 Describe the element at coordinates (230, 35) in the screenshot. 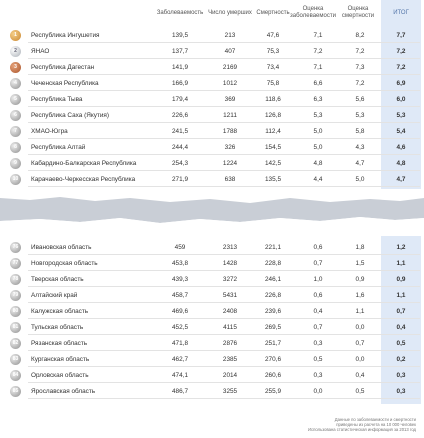

I see `value-cell: 213` at that location.